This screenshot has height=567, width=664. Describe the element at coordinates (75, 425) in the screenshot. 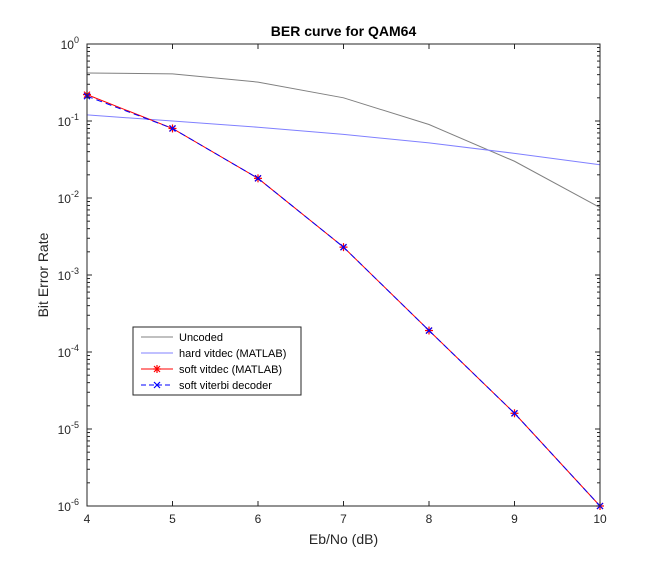

I see `y-tick-exponent: -5` at that location.